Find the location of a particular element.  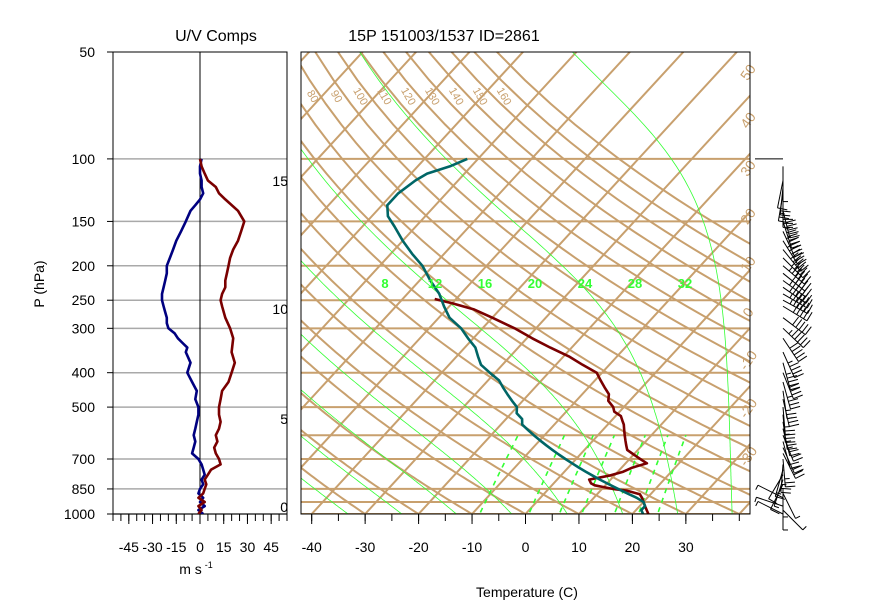

pressure-tick-label-250: 250 is located at coordinates (84, 300).